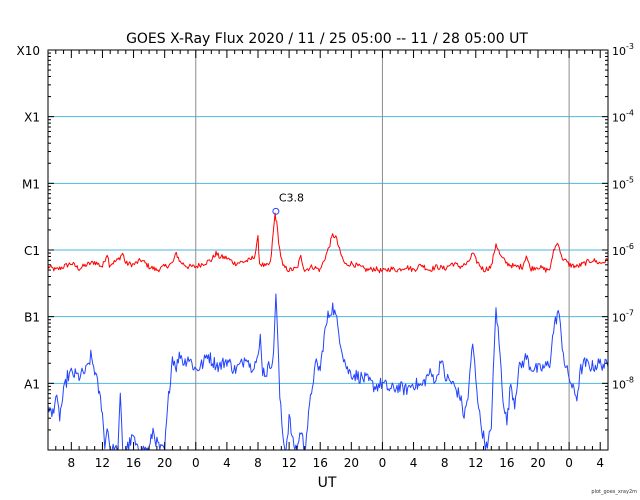 Image resolution: width=640 pixels, height=500 pixels. I want to click on y-power-label: 10-3, so click(623, 50).